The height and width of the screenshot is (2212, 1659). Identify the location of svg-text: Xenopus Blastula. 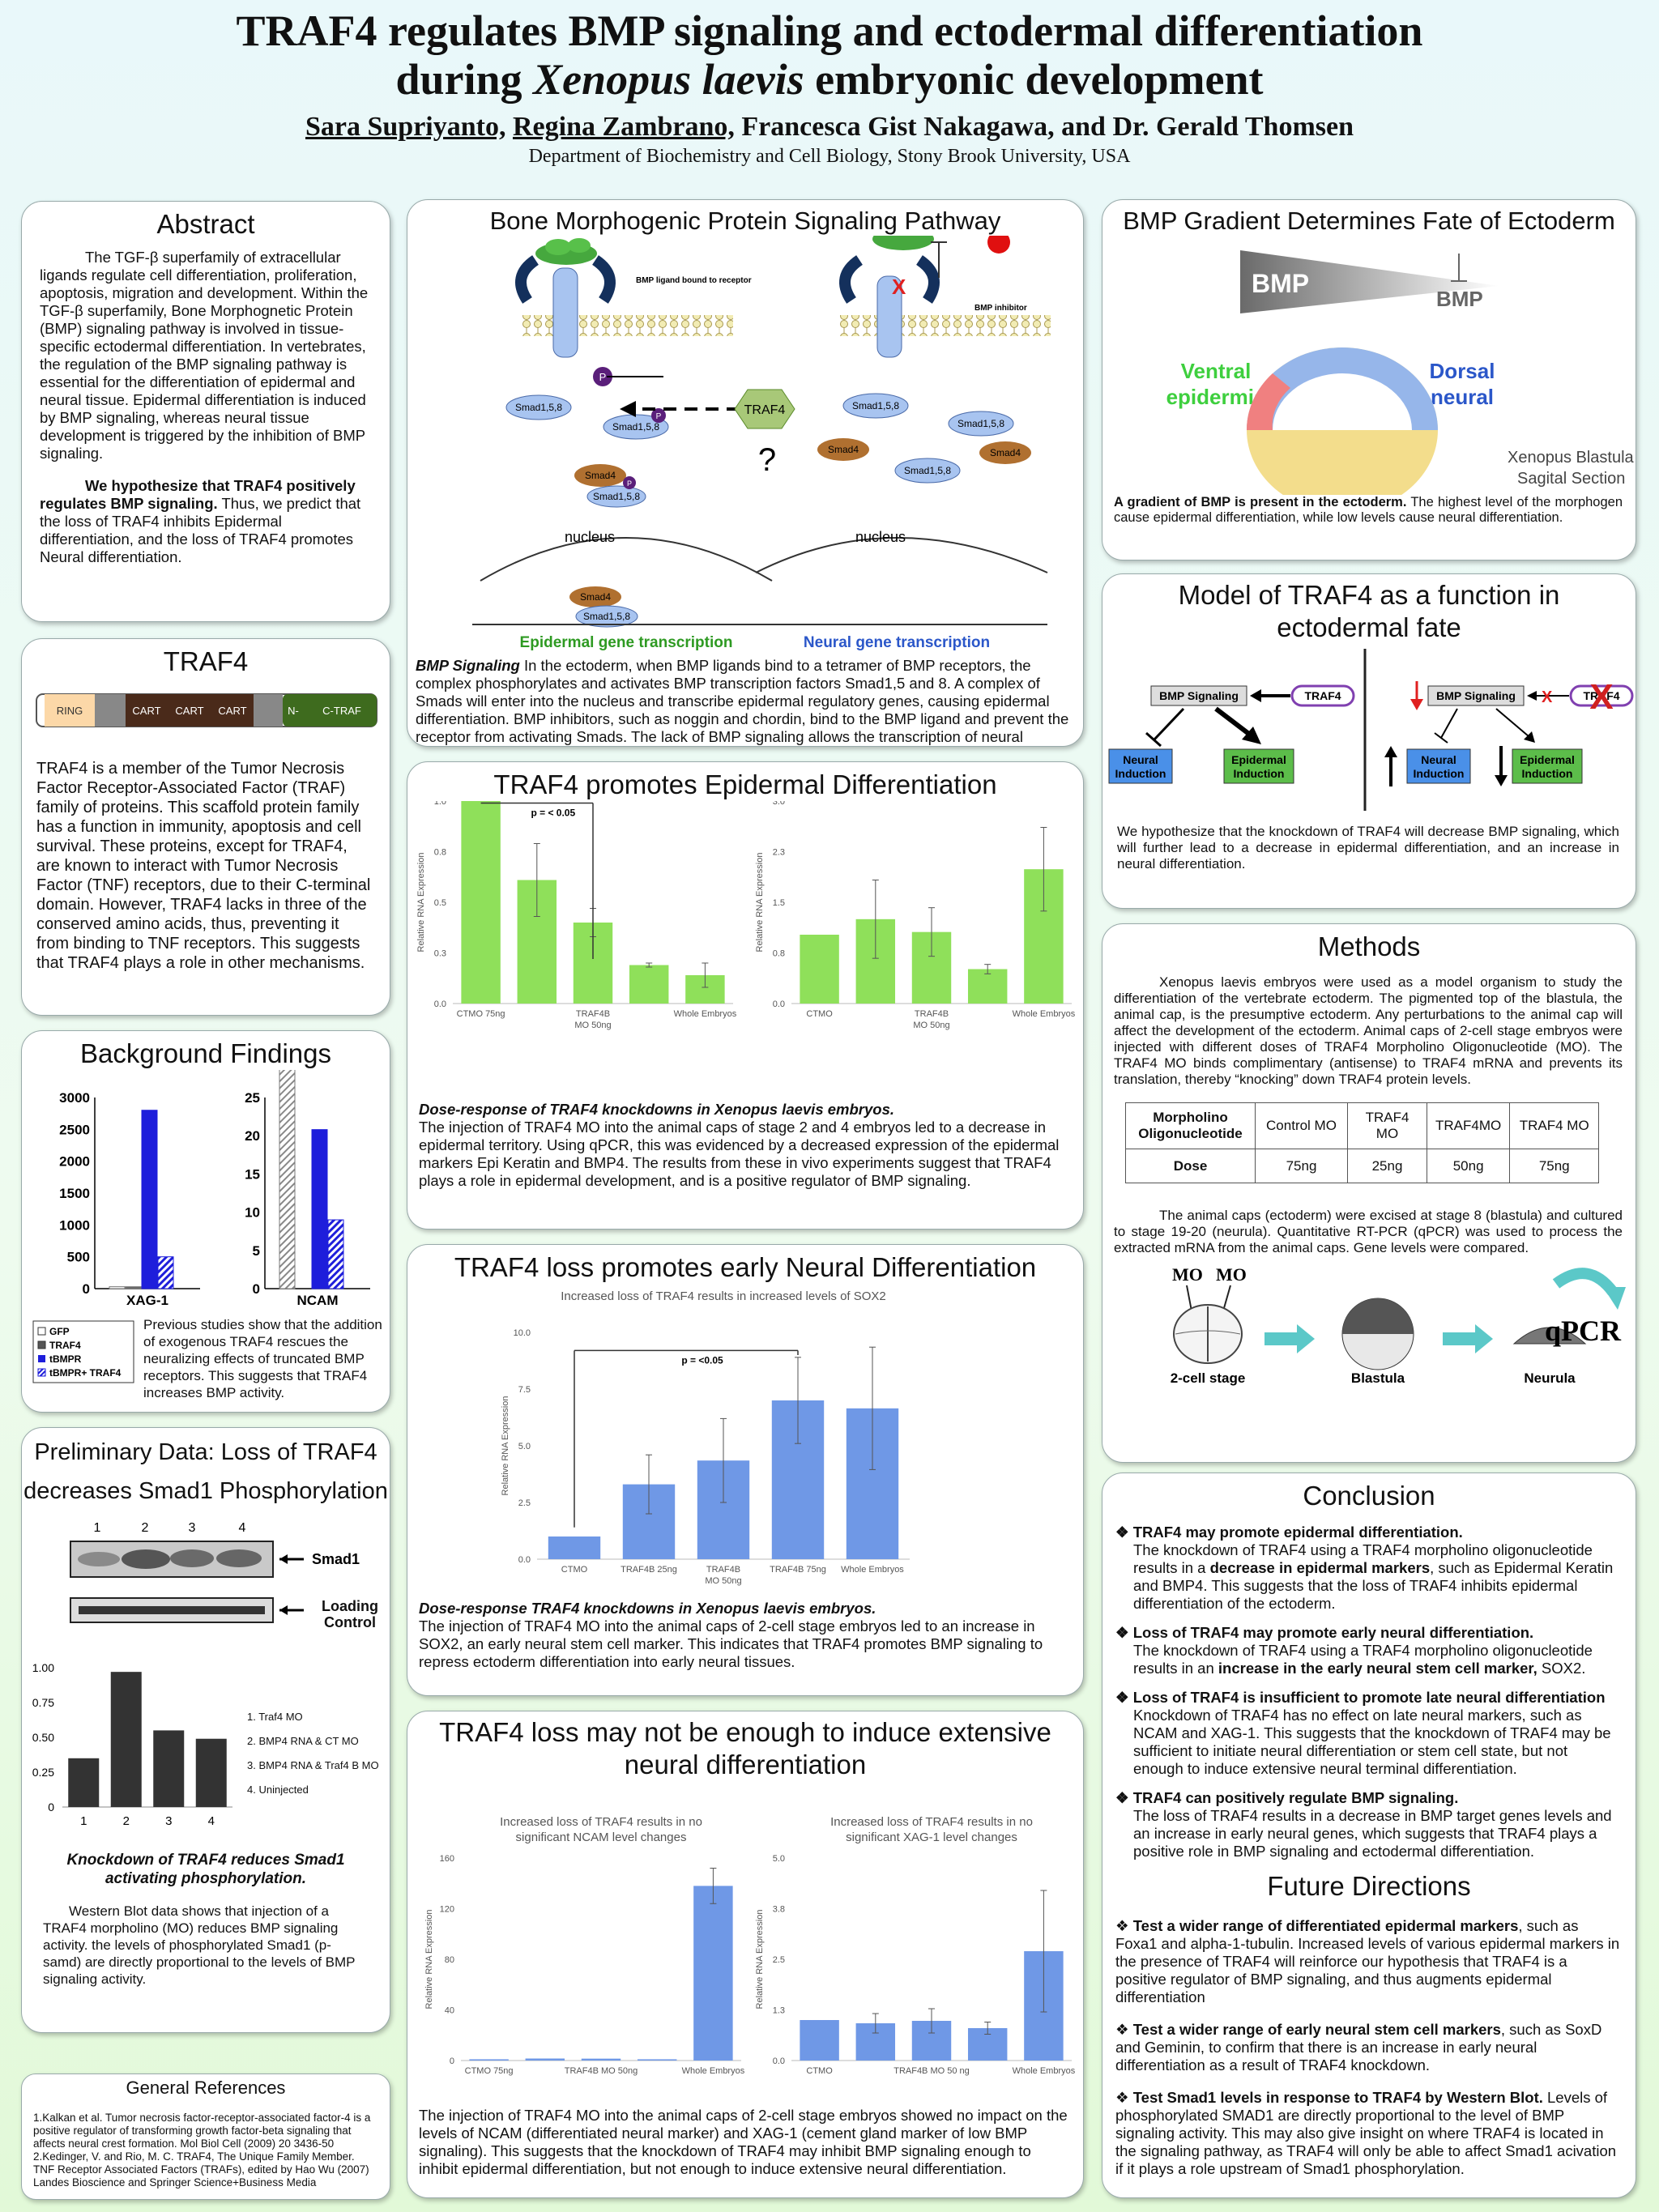
(1571, 458).